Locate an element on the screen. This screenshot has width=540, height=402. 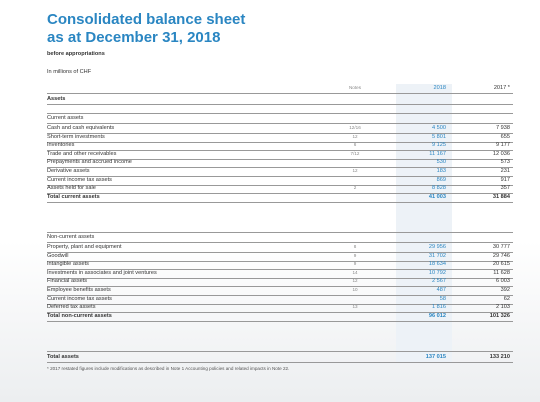
value-2017: 62 is located at coordinates (506, 298).